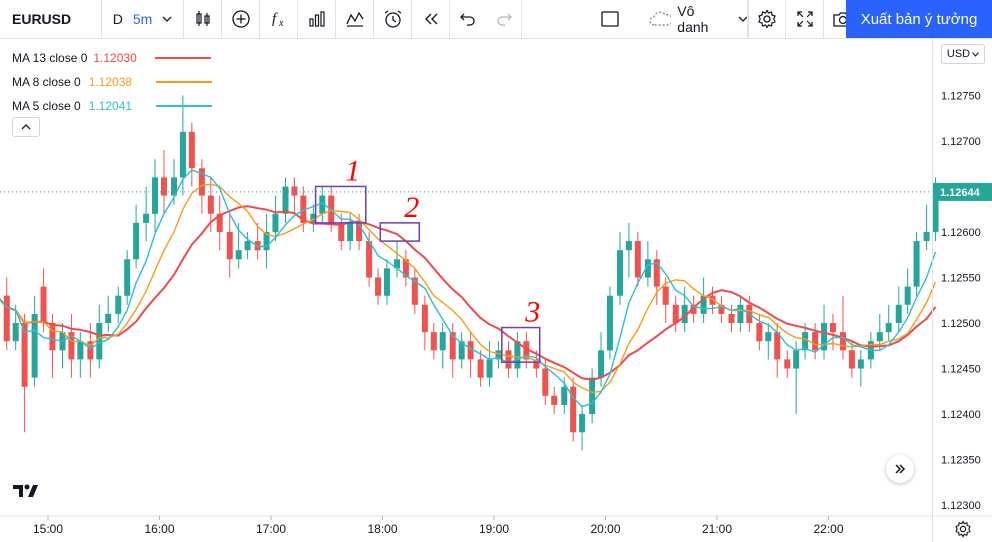  I want to click on redo-button, so click(504, 19).